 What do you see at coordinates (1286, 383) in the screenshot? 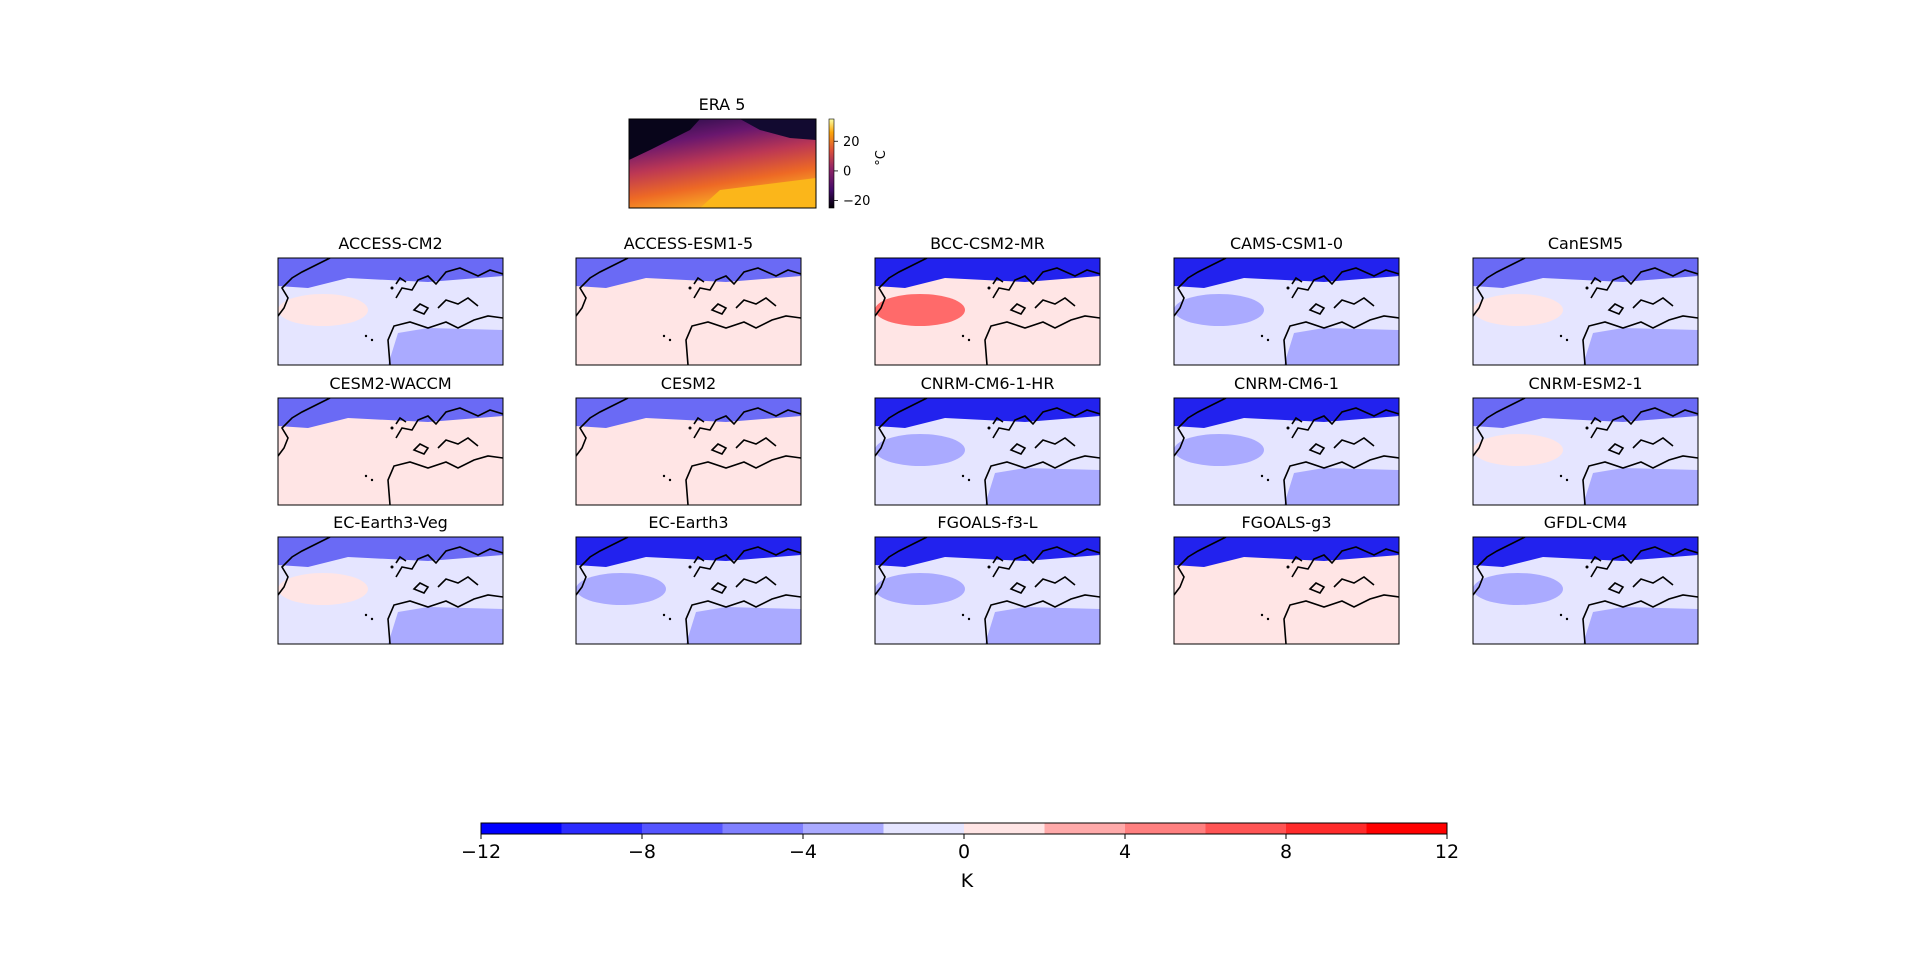
I see `panel-title: CNRM-CM6-1` at bounding box center [1286, 383].